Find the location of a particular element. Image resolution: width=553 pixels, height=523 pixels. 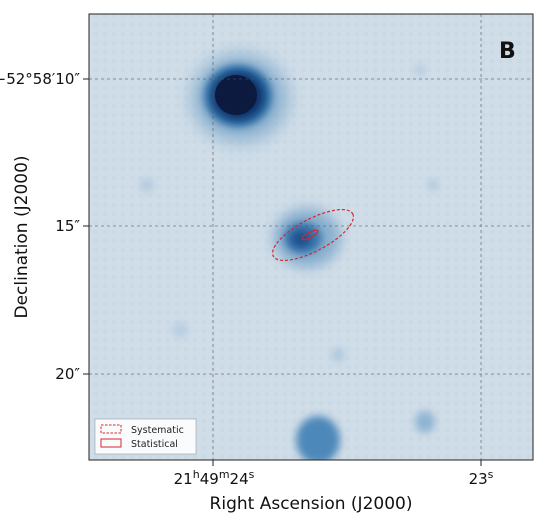

legend-label-systematic: Systematic is located at coordinates (157, 430).